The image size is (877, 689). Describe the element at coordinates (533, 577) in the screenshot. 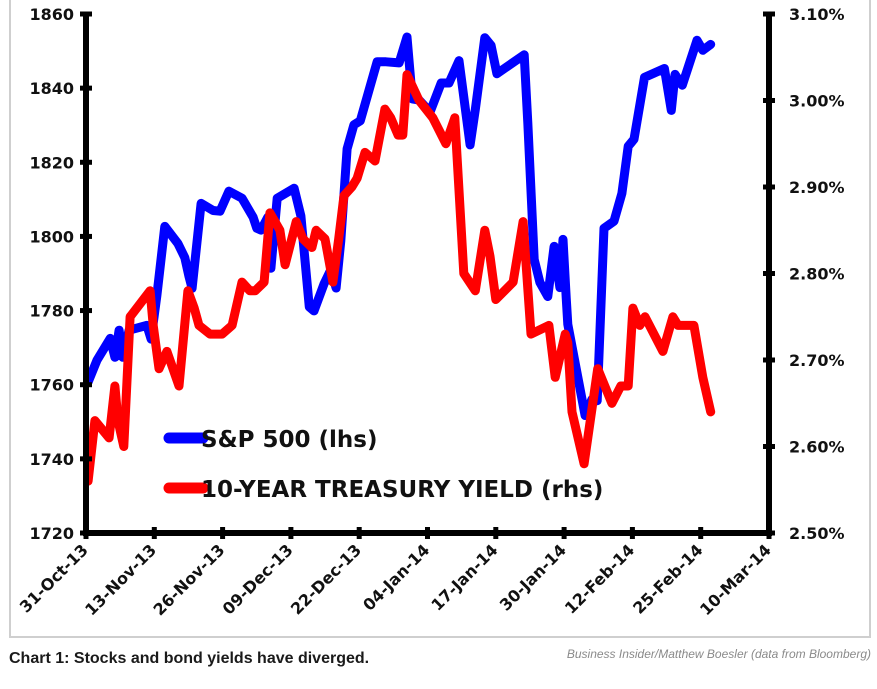

I see `x-tick-label: 30-Jan-14` at that location.